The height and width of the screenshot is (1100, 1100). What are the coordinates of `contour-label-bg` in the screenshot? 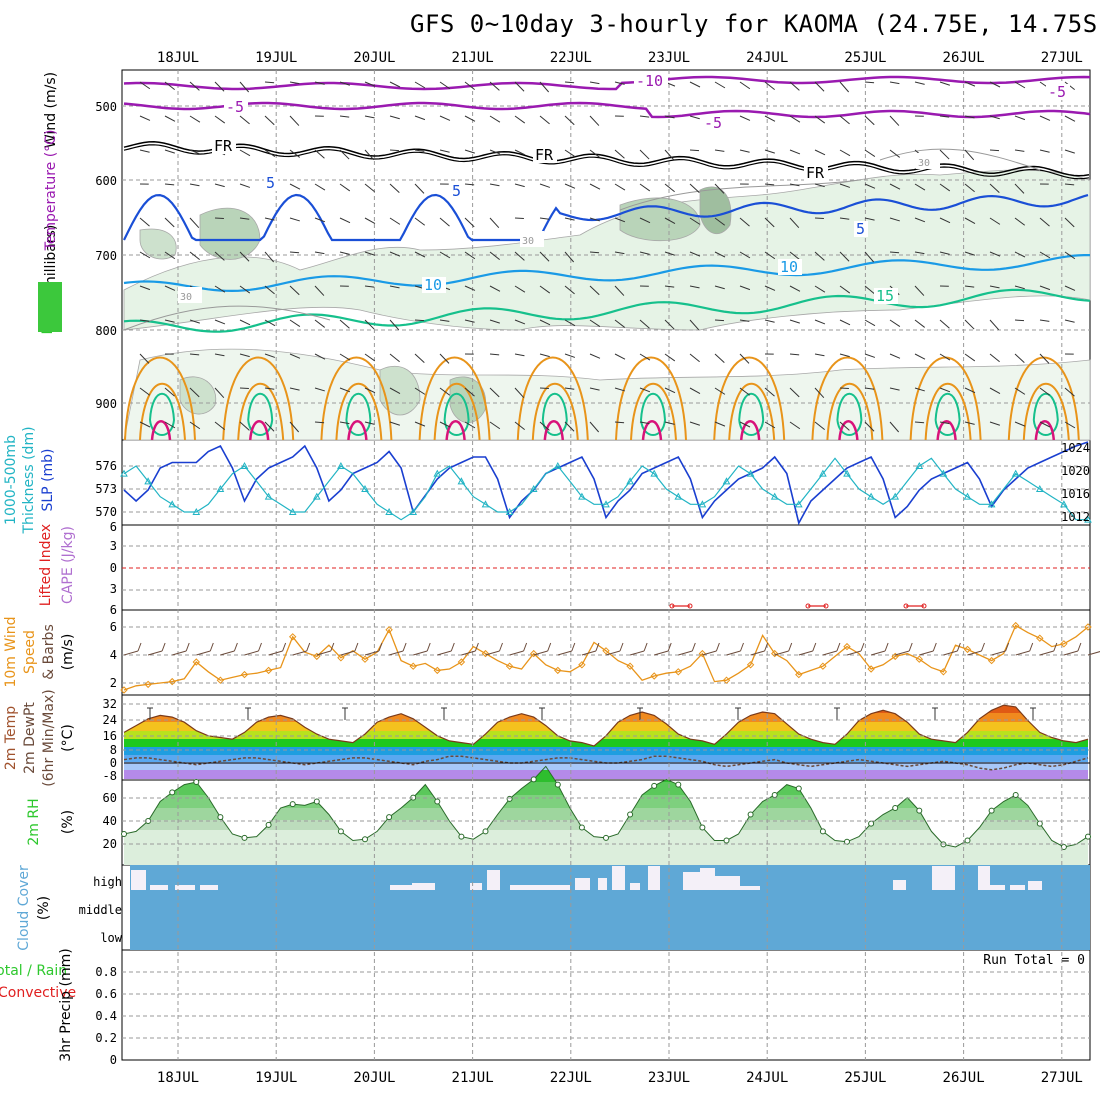 It's located at (236, 107).